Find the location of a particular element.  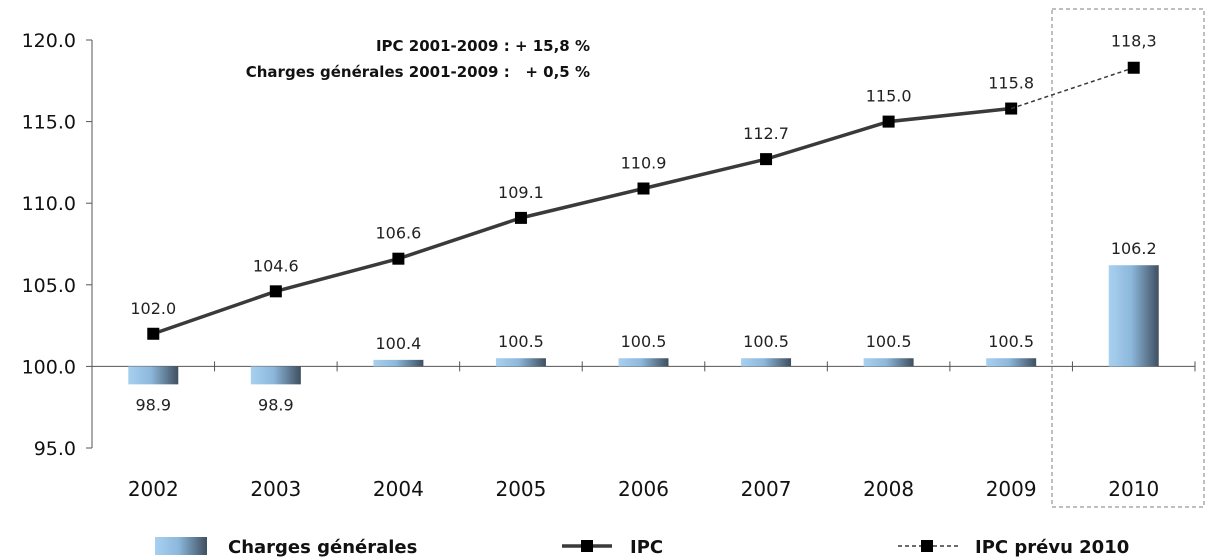

legend-item-charges-generales: Charges générales is located at coordinates (286, 547).